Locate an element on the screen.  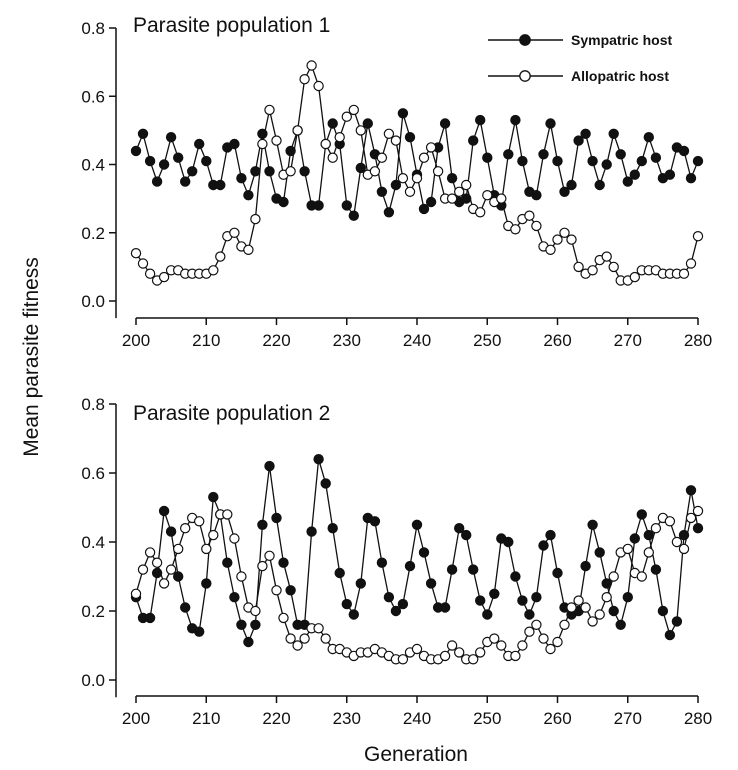
panel-1-x-tick-label: 260 is located at coordinates (557, 340).